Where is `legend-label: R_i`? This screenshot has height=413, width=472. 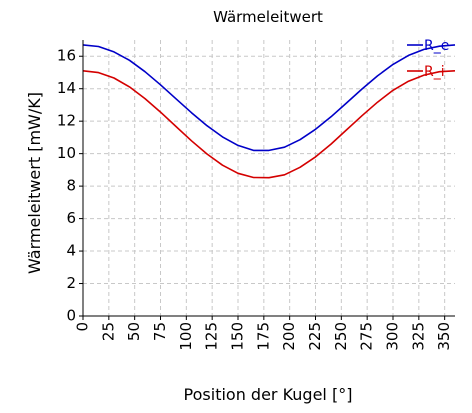
legend-label: R_i is located at coordinates (434, 72).